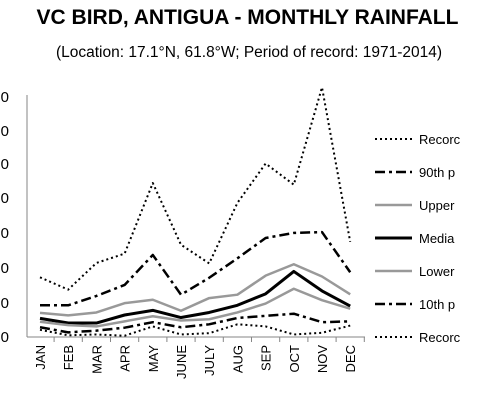  Describe the element at coordinates (418, 238) in the screenshot. I see `legend: Recorc 90th p Upper Media Lower 10th p Recorc` at that location.